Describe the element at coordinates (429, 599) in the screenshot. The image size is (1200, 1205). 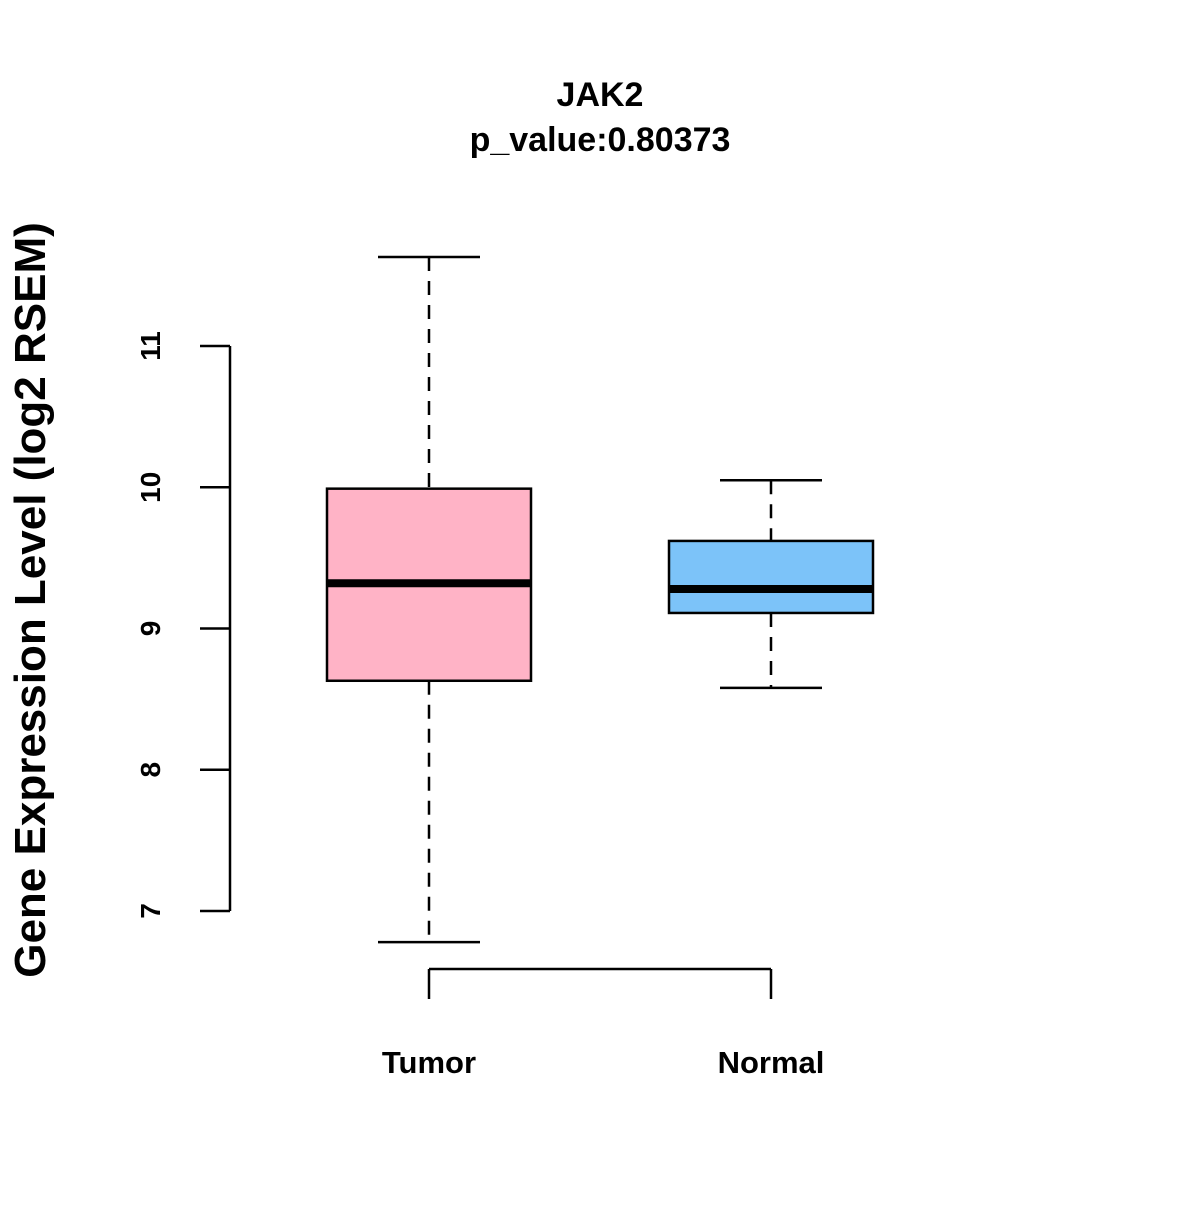
I see `box-tumor` at that location.